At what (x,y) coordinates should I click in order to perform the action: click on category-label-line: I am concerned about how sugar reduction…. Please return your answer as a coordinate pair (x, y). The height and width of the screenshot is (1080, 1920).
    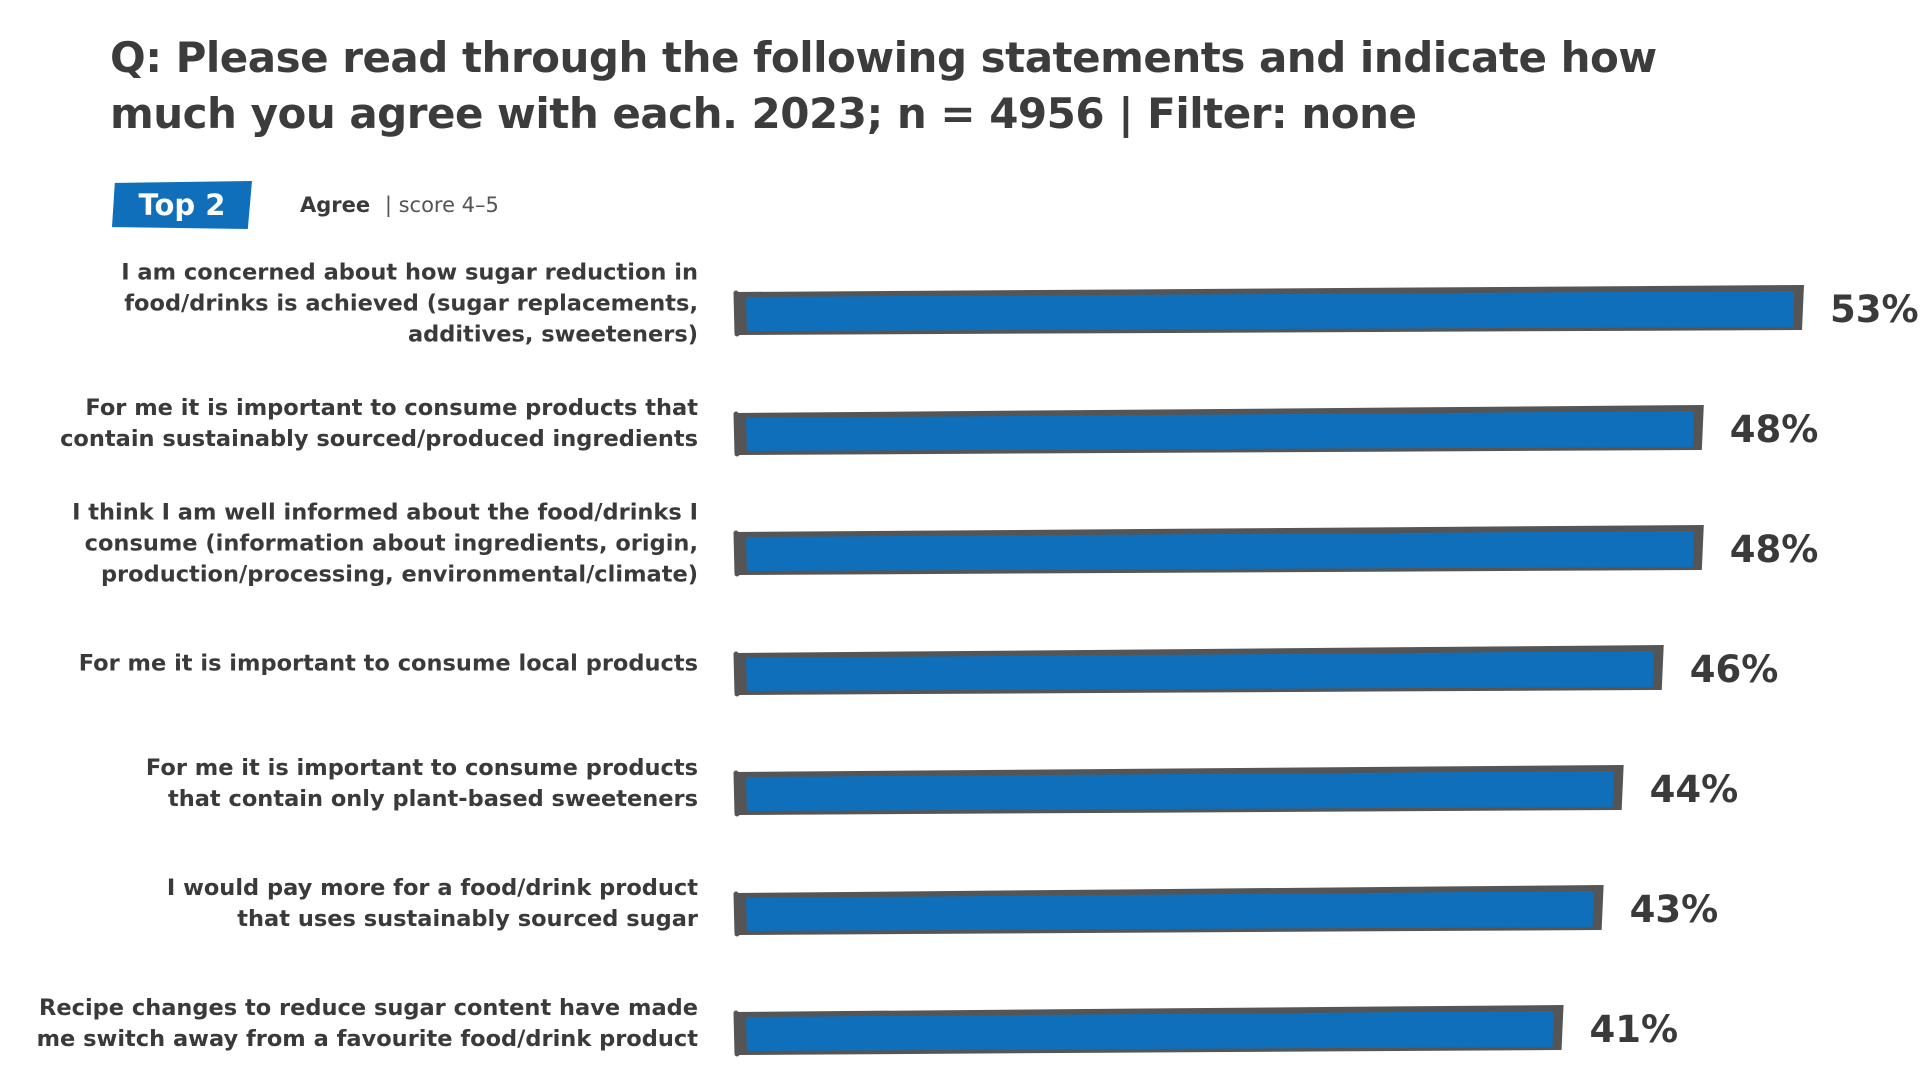
    Looking at the image, I should click on (409, 272).